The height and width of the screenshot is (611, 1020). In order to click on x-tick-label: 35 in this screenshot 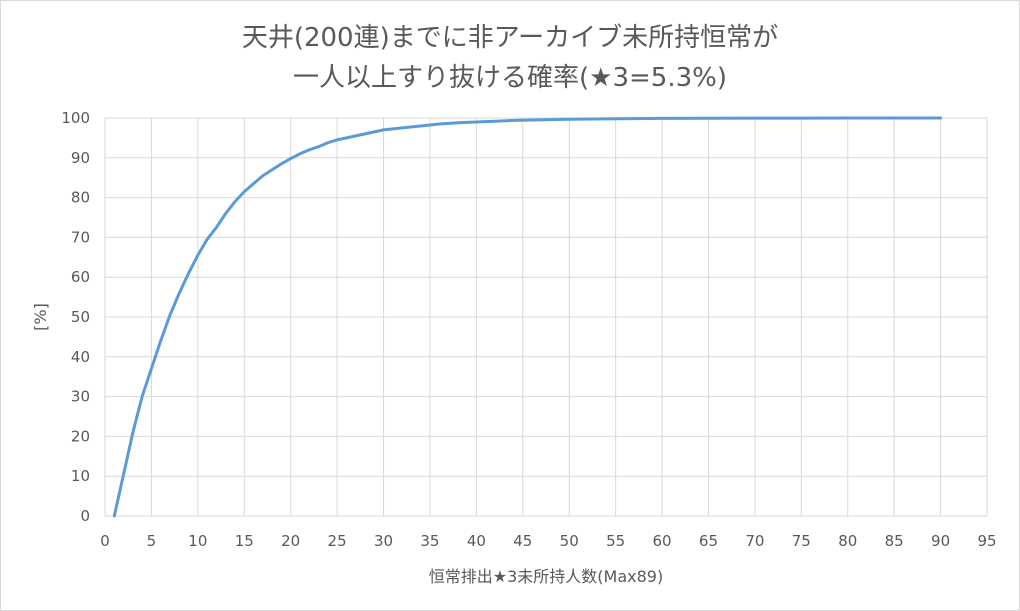, I will do `click(429, 541)`.